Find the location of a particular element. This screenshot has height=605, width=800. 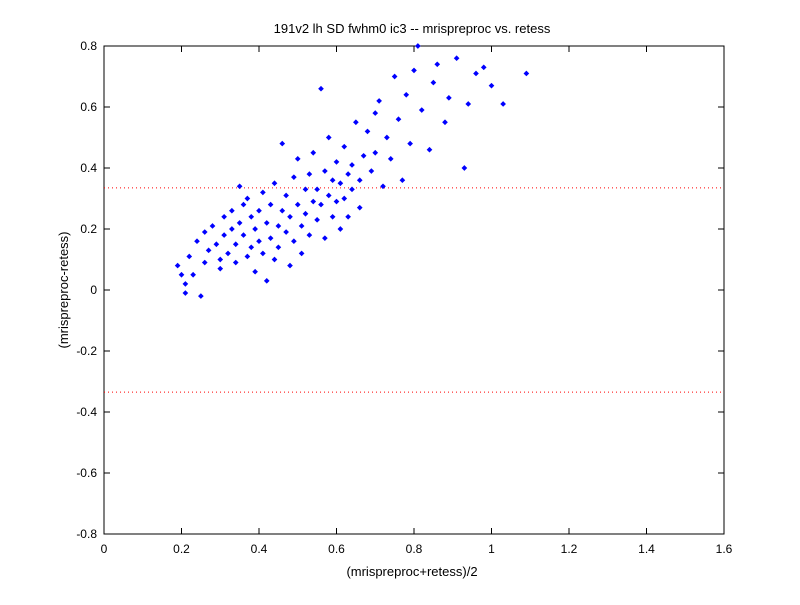

x-tick-label: 0.6 is located at coordinates (336, 549).